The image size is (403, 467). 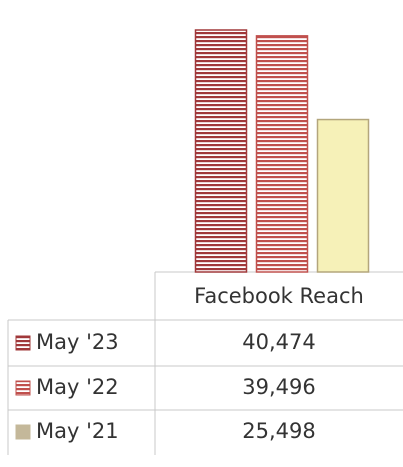 I want to click on category-label: Facebook Reach, so click(x=279, y=296).